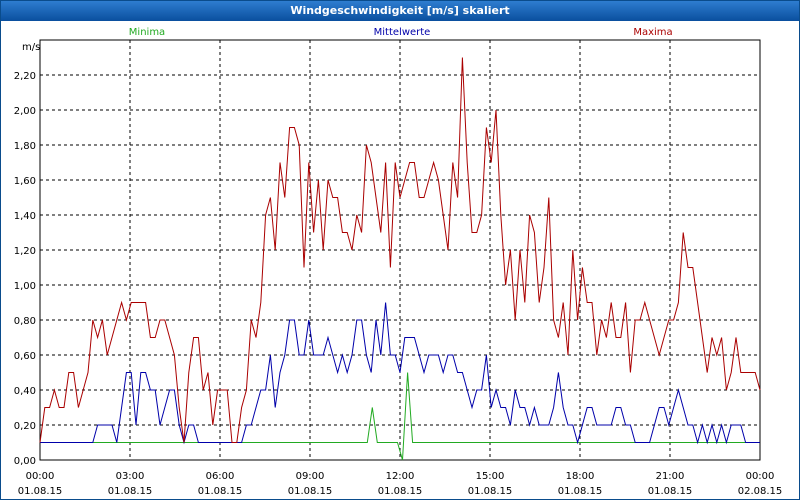  Describe the element at coordinates (25, 146) in the screenshot. I see `y-tick-label: 1,80` at that location.